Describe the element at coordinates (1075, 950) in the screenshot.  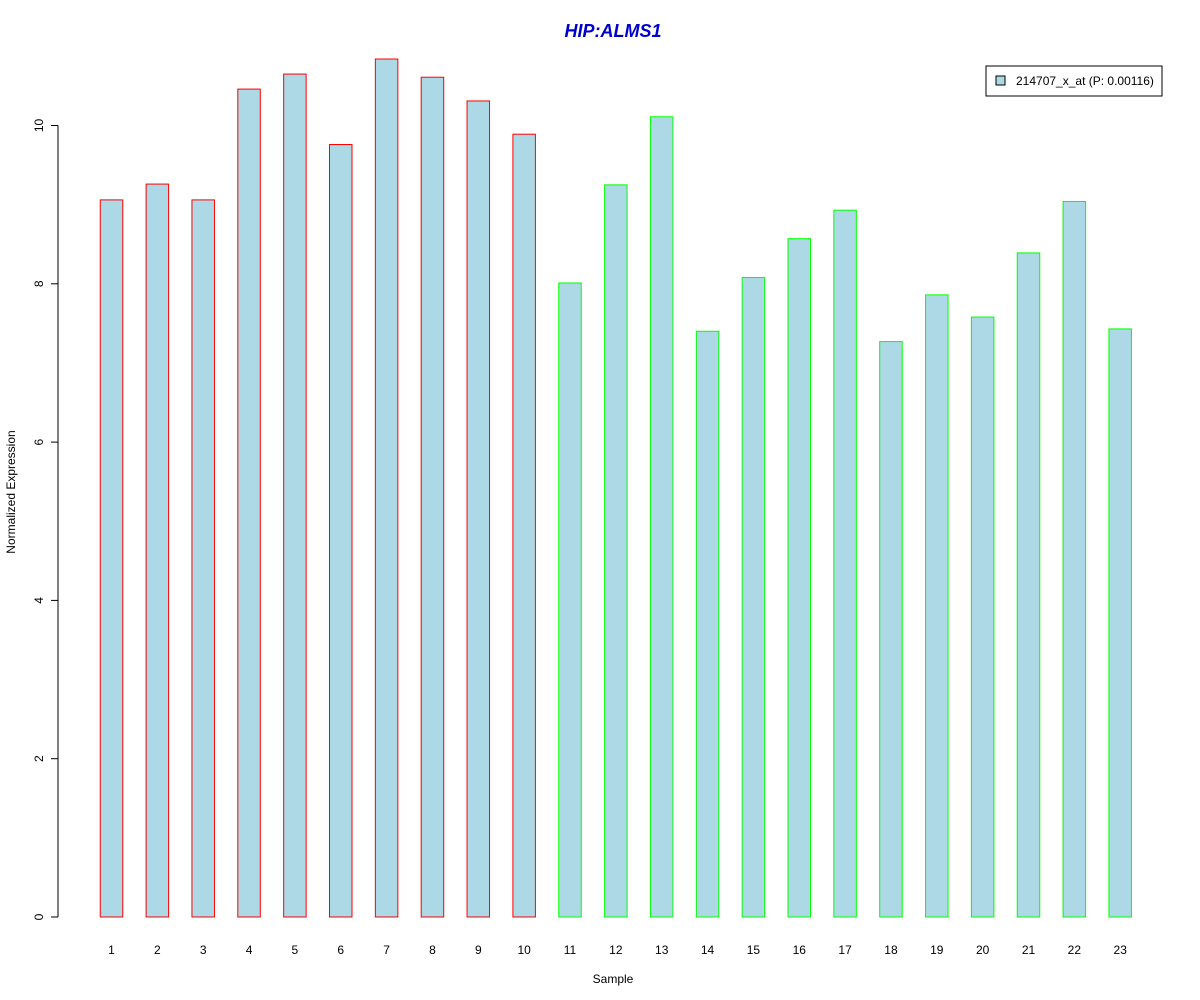
I see `x-tick-label: 22` at that location.